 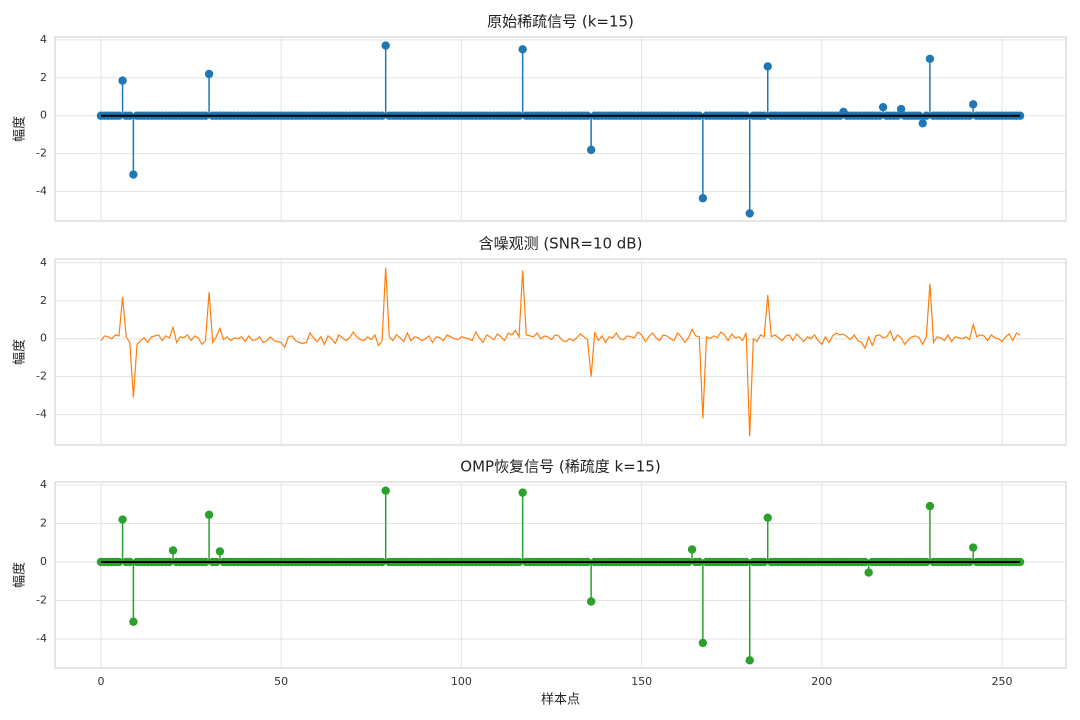 I want to click on chart-title: OMP恢复信号 (稀疏度 k=15), so click(x=560, y=467).